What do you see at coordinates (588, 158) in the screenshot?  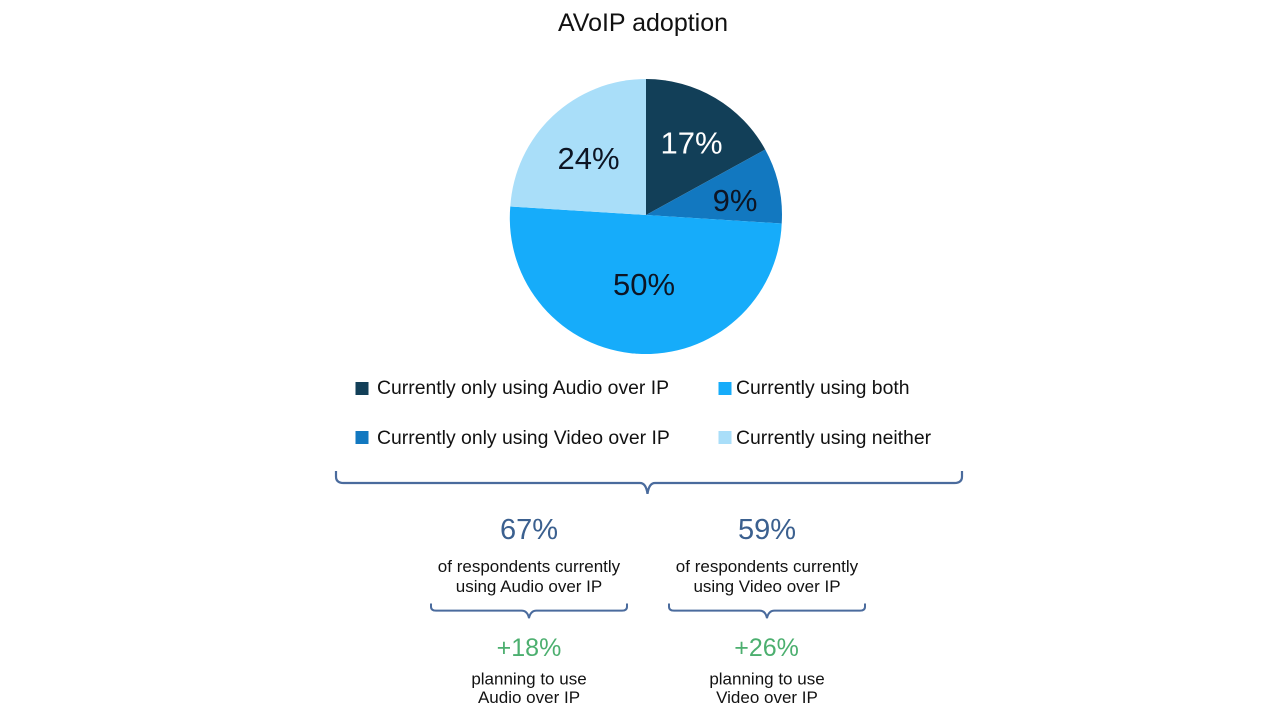 I see `svg-text: 24%` at bounding box center [588, 158].